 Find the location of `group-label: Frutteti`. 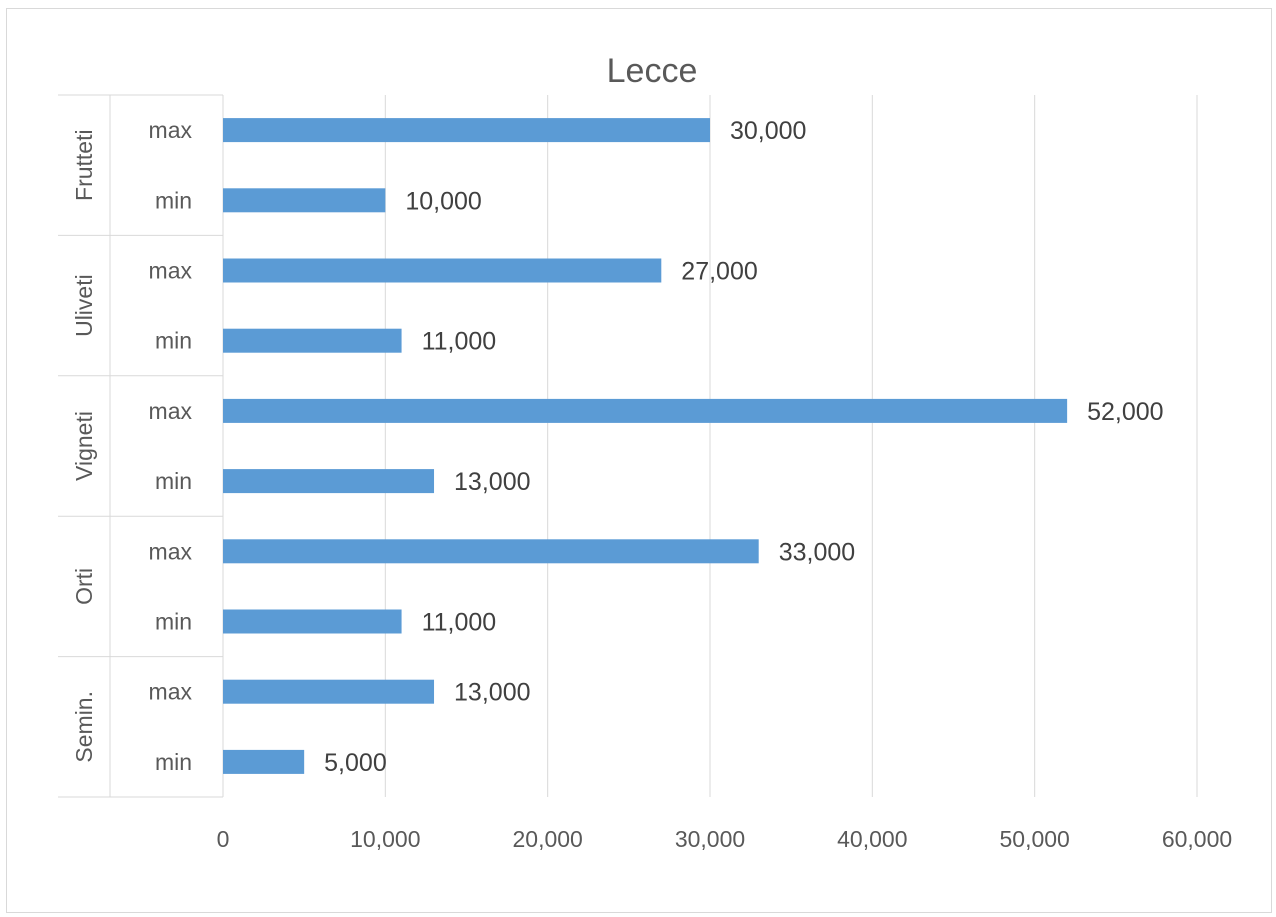

group-label: Frutteti is located at coordinates (84, 165).